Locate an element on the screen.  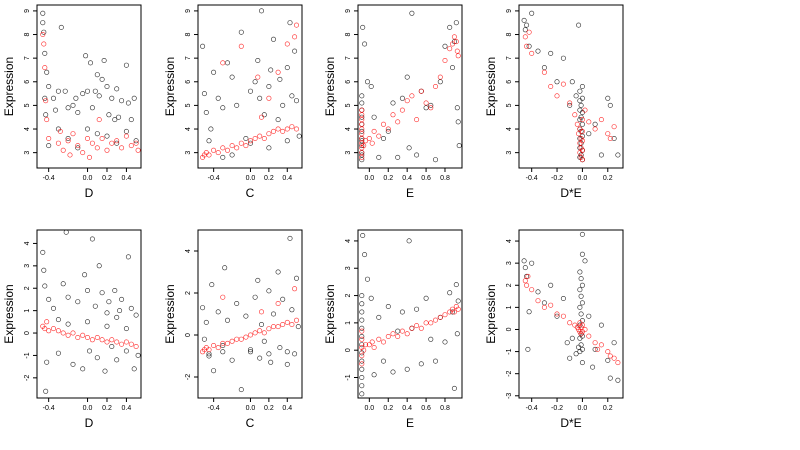
x-tick-label: -0.4 is located at coordinates (214, 178).